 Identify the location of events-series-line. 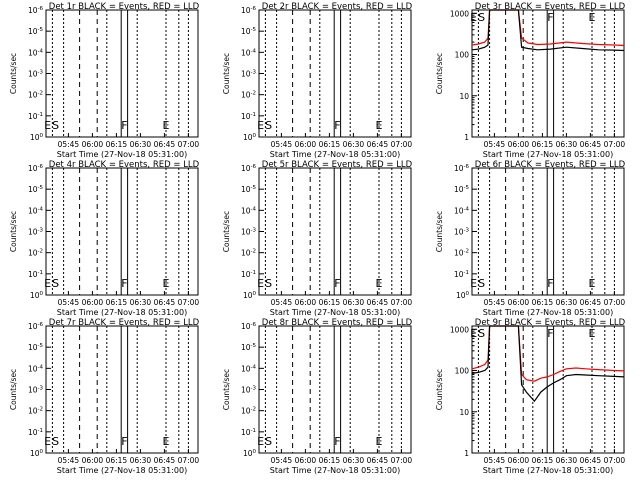
(548, 30).